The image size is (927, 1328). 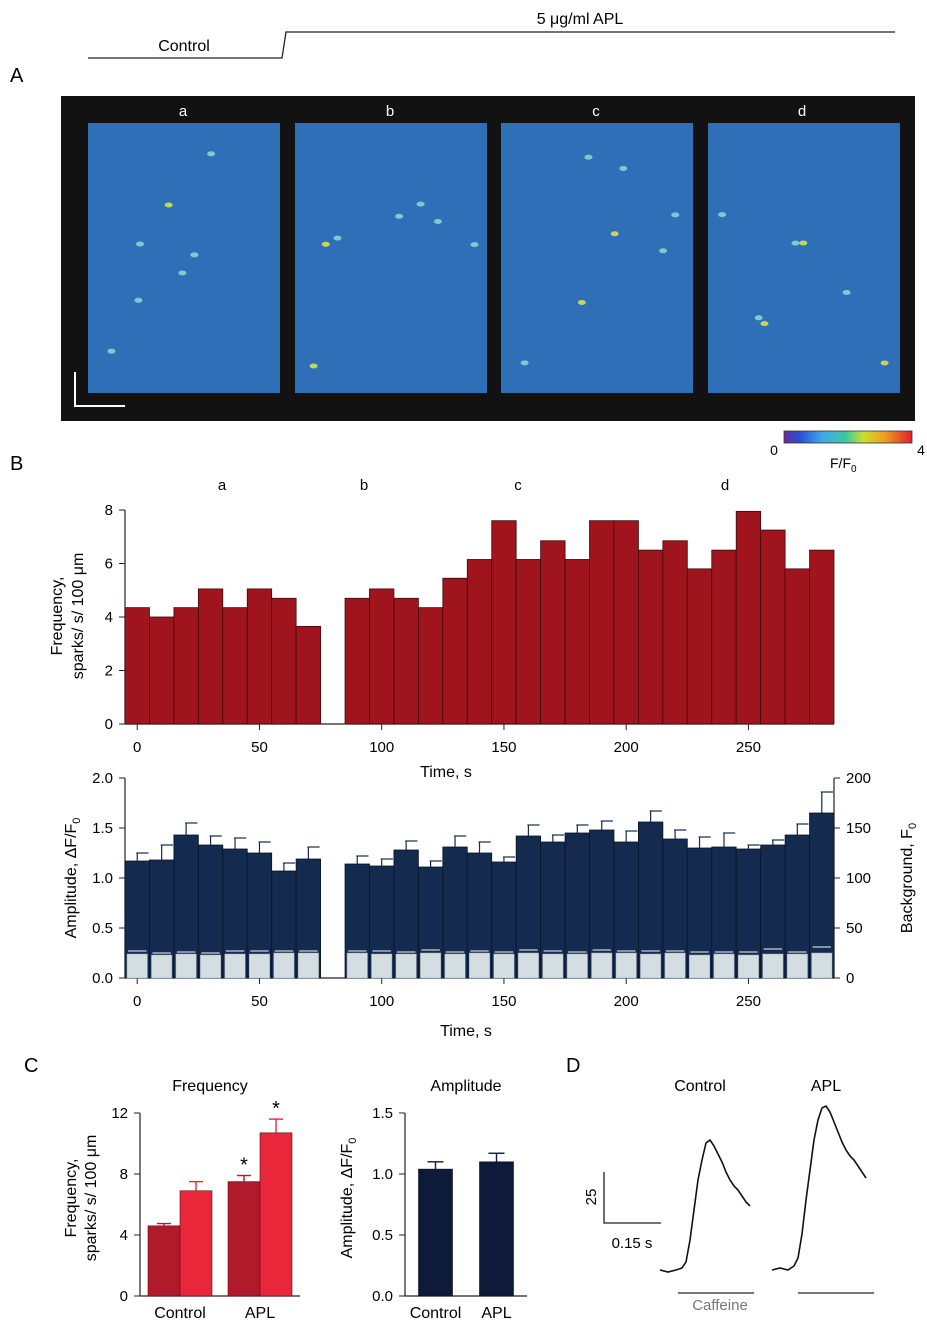 What do you see at coordinates (183, 111) in the screenshot?
I see `frame-label-a: a` at bounding box center [183, 111].